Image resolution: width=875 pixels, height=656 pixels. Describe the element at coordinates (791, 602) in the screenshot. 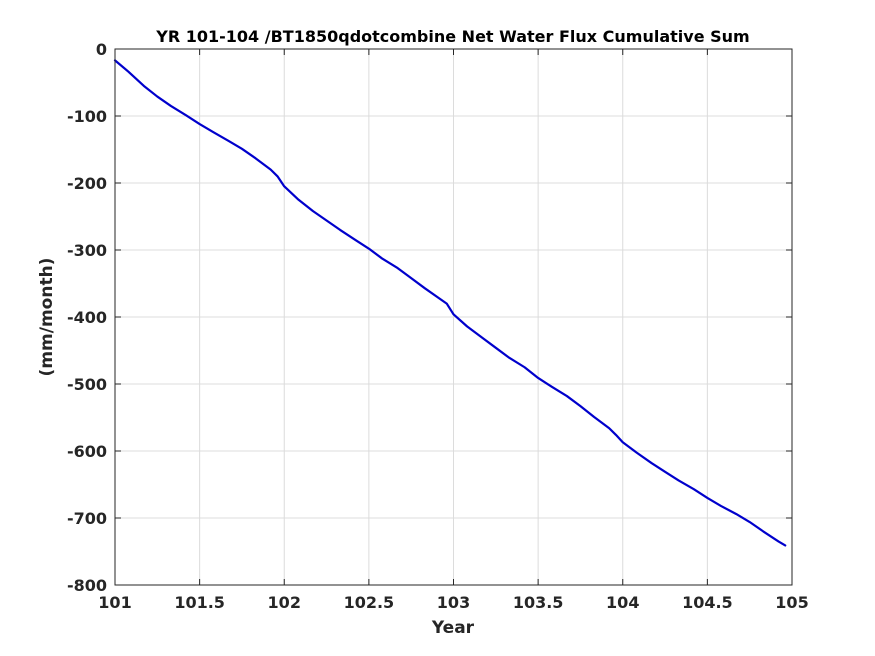

I see `x-tick-label: 105` at that location.